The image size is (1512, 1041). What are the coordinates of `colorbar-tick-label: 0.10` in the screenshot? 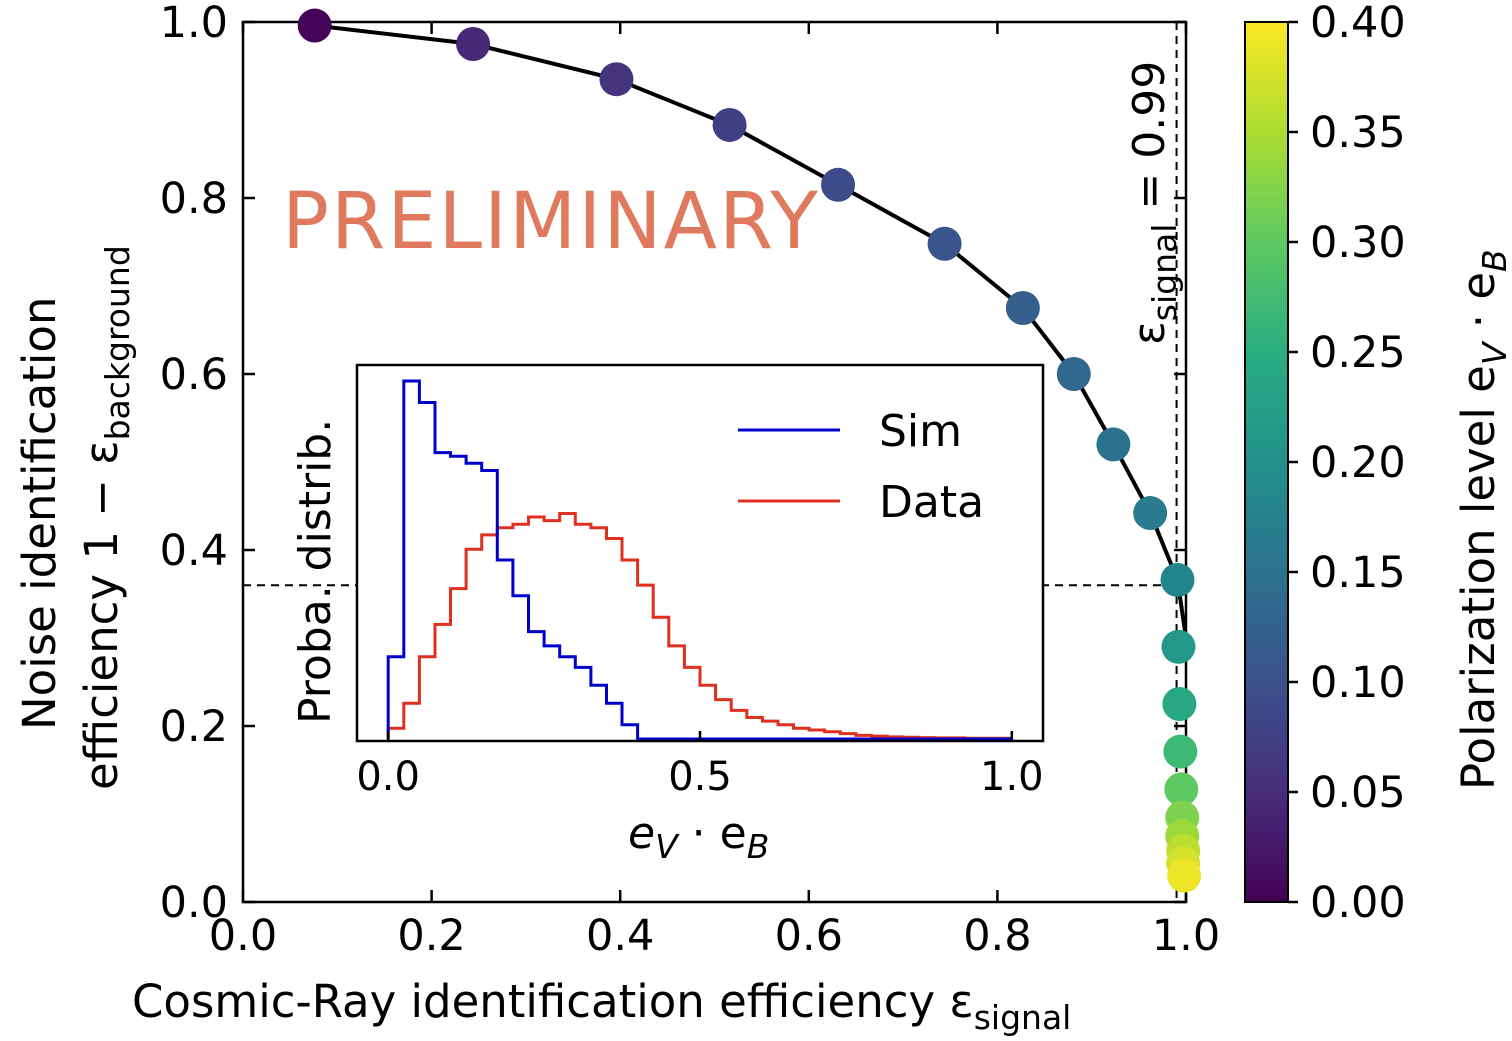 It's located at (1358, 683).